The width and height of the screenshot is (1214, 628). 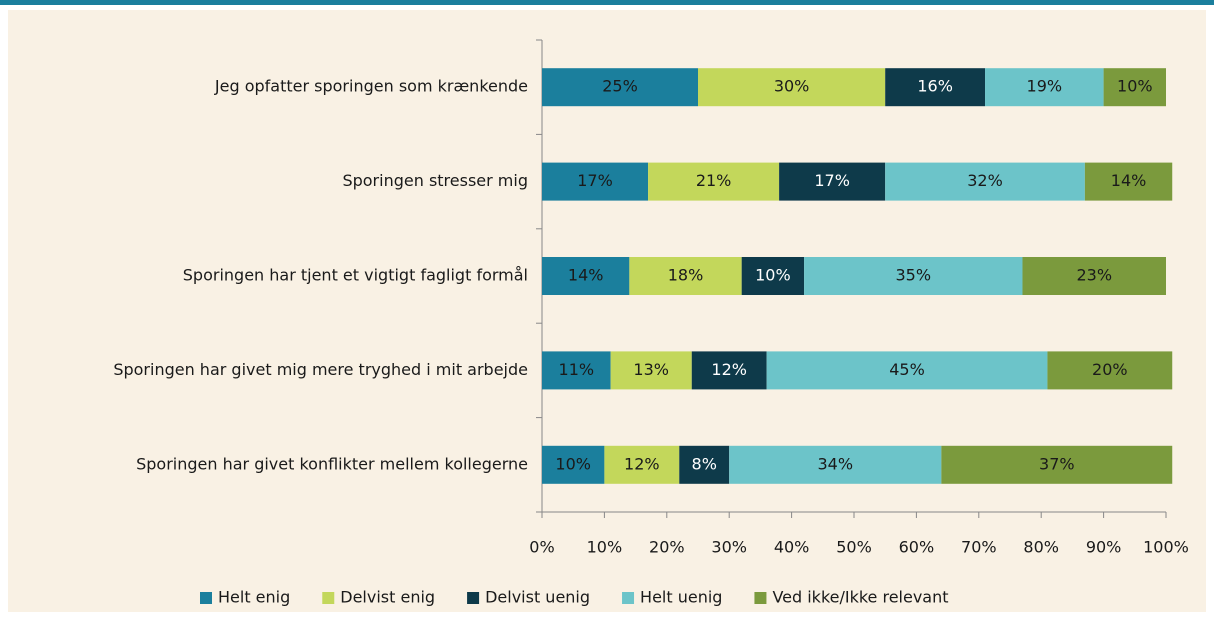 What do you see at coordinates (917, 547) in the screenshot?
I see `x-tick-label: 60%` at bounding box center [917, 547].